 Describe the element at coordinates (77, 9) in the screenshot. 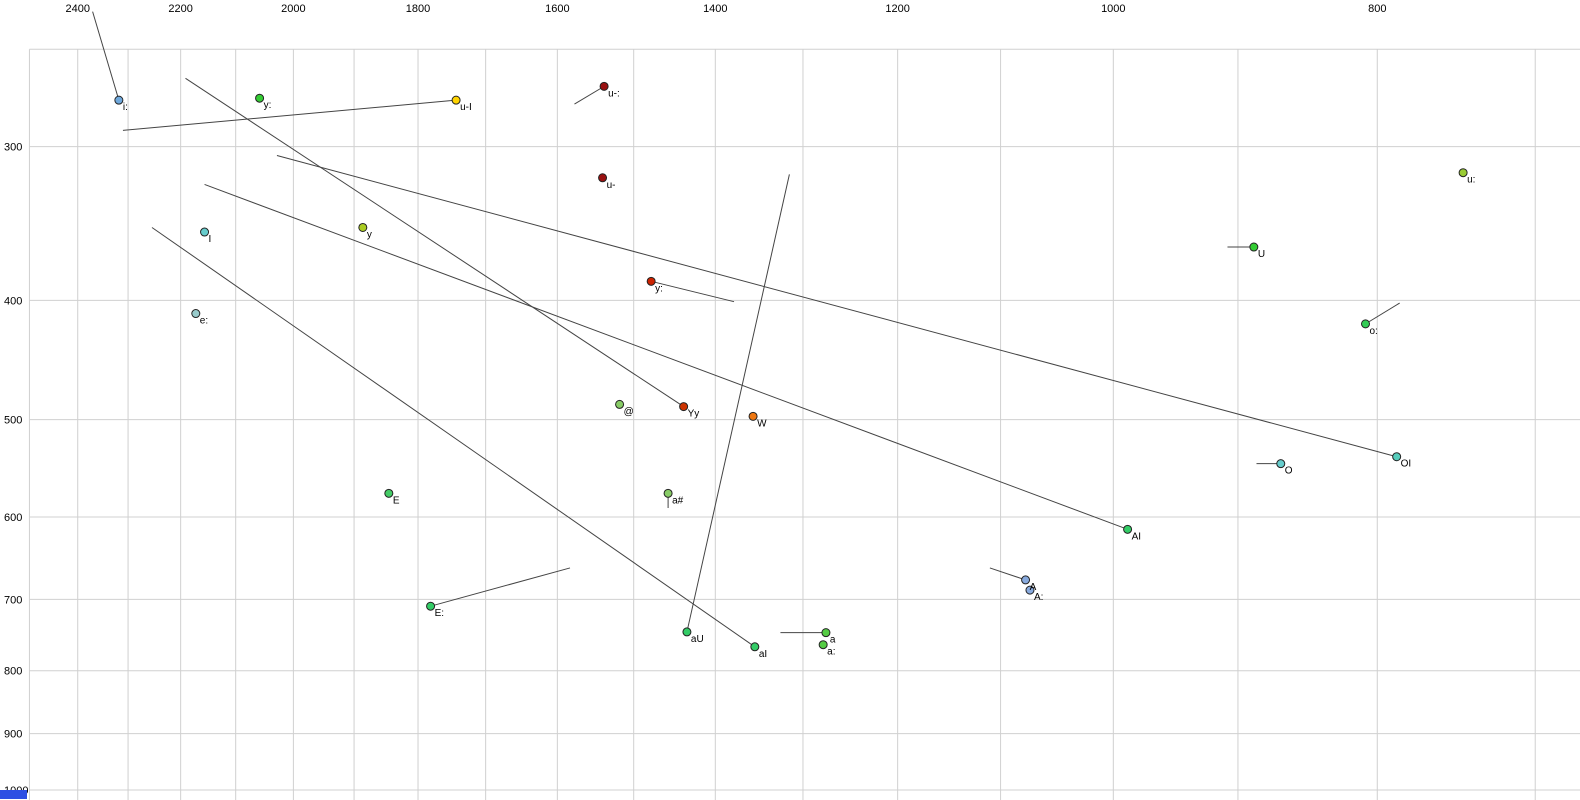

I see `x-axis-tick-label: 2400` at that location.